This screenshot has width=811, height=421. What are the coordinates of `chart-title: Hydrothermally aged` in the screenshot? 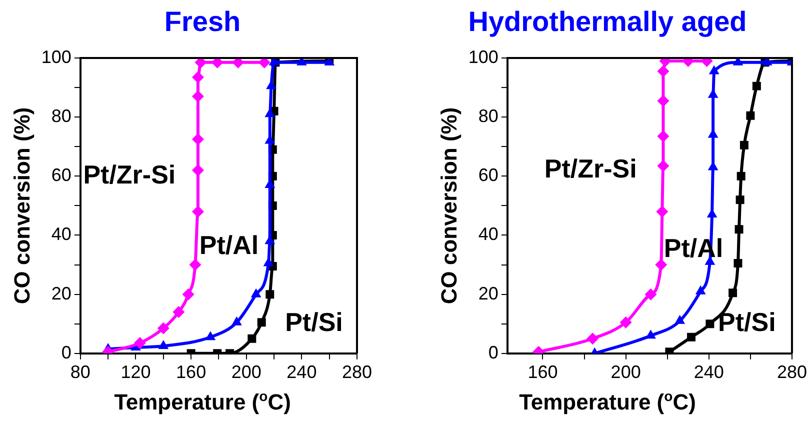 It's located at (607, 22).